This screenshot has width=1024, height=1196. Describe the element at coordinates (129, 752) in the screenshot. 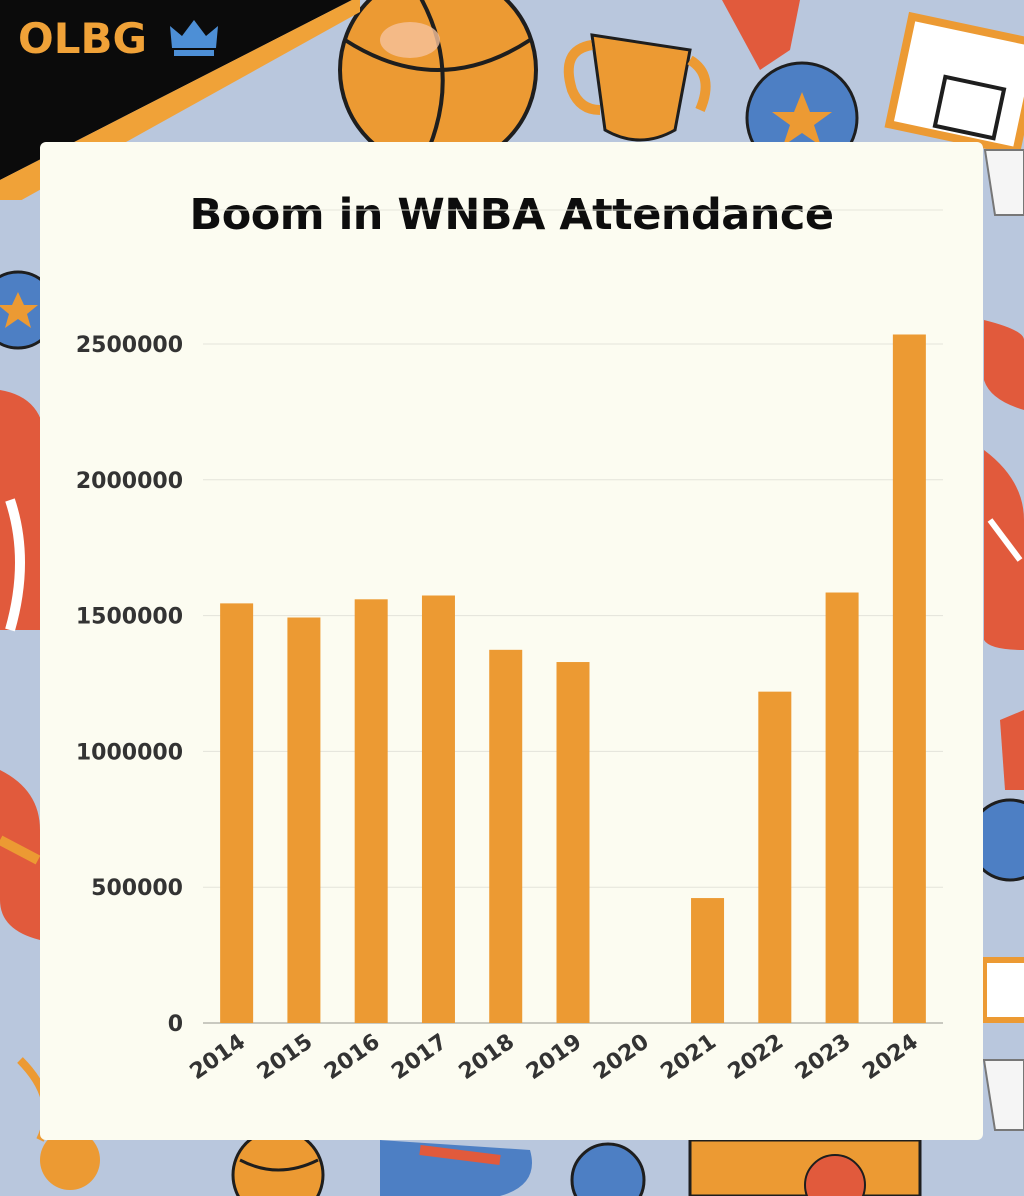

I see `y-tick-label: 1000000` at that location.